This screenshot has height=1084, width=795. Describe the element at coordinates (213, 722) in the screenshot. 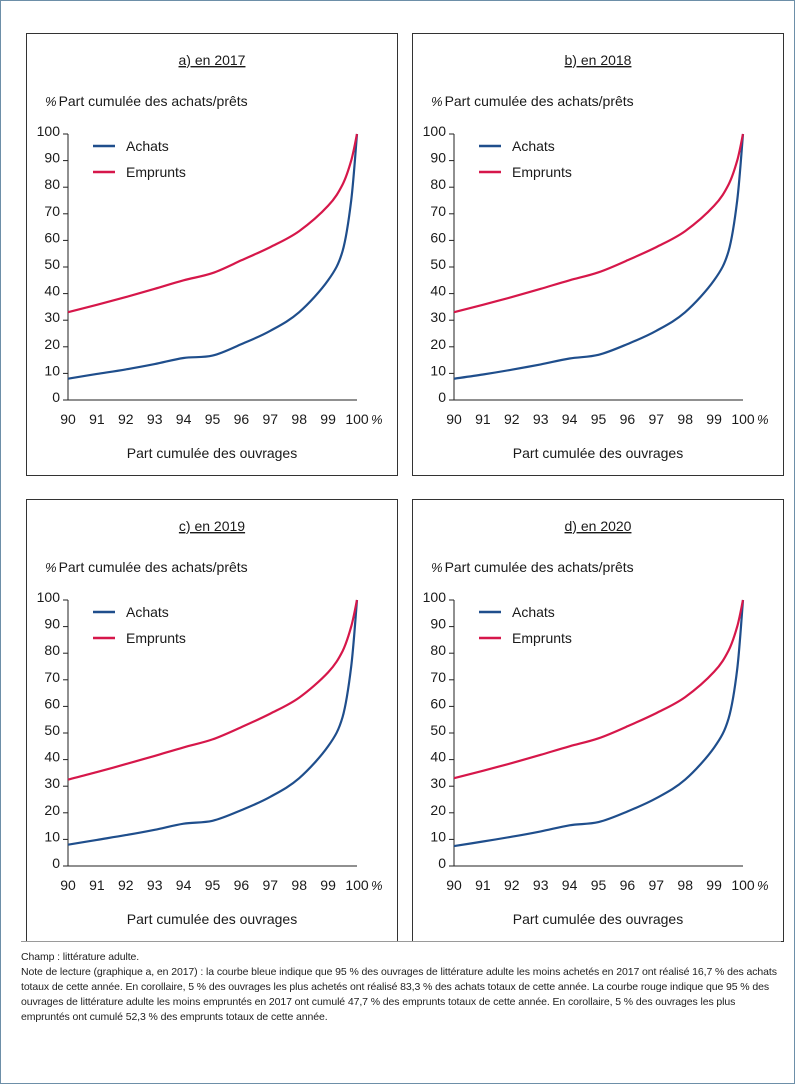

I see `chart-c-series-line-achats` at that location.